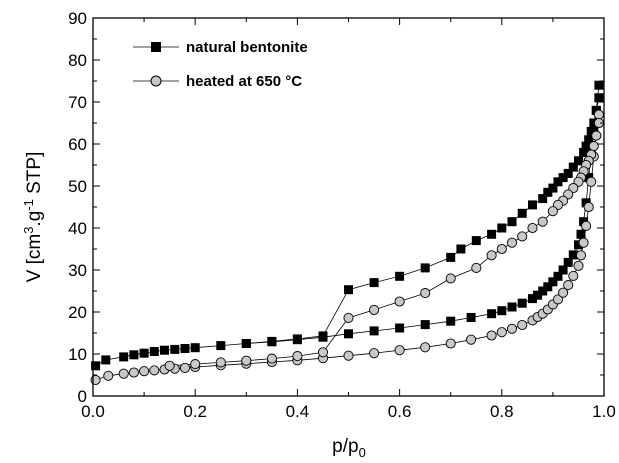 This screenshot has width=619, height=463. Describe the element at coordinates (34, 219) in the screenshot. I see `y-axis-title-mid: .g` at that location.